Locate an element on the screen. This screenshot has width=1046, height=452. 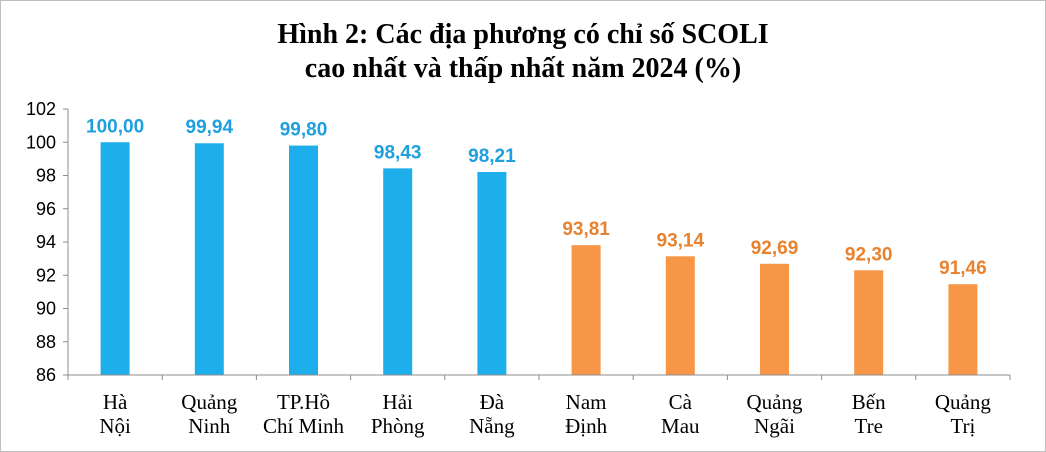
y-axis: 86 88 90 92 94 96 98 100 102 is located at coordinates (47, 242).